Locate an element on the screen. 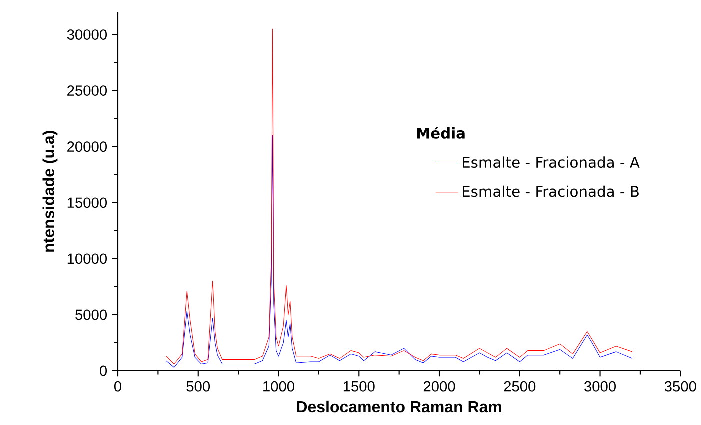  y-tick-label: 0 is located at coordinates (104, 371).